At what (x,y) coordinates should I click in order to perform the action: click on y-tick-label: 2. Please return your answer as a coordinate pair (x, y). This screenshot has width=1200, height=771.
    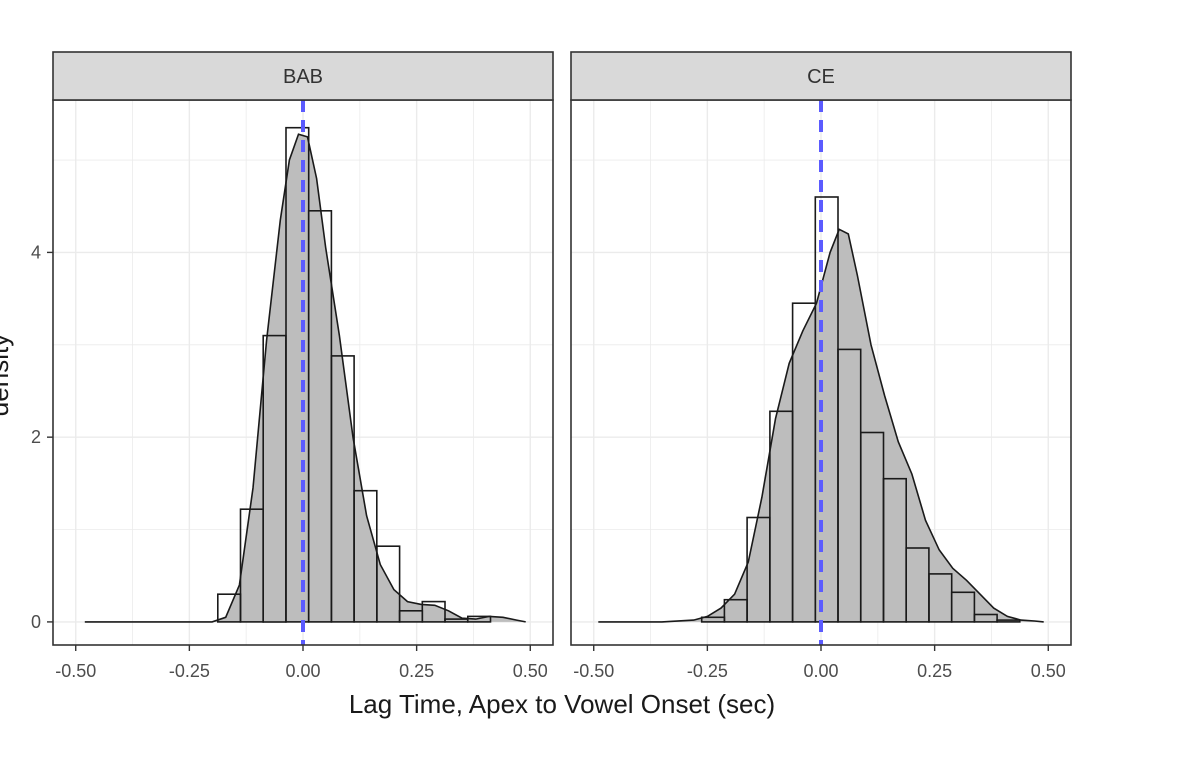
    Looking at the image, I should click on (36, 437).